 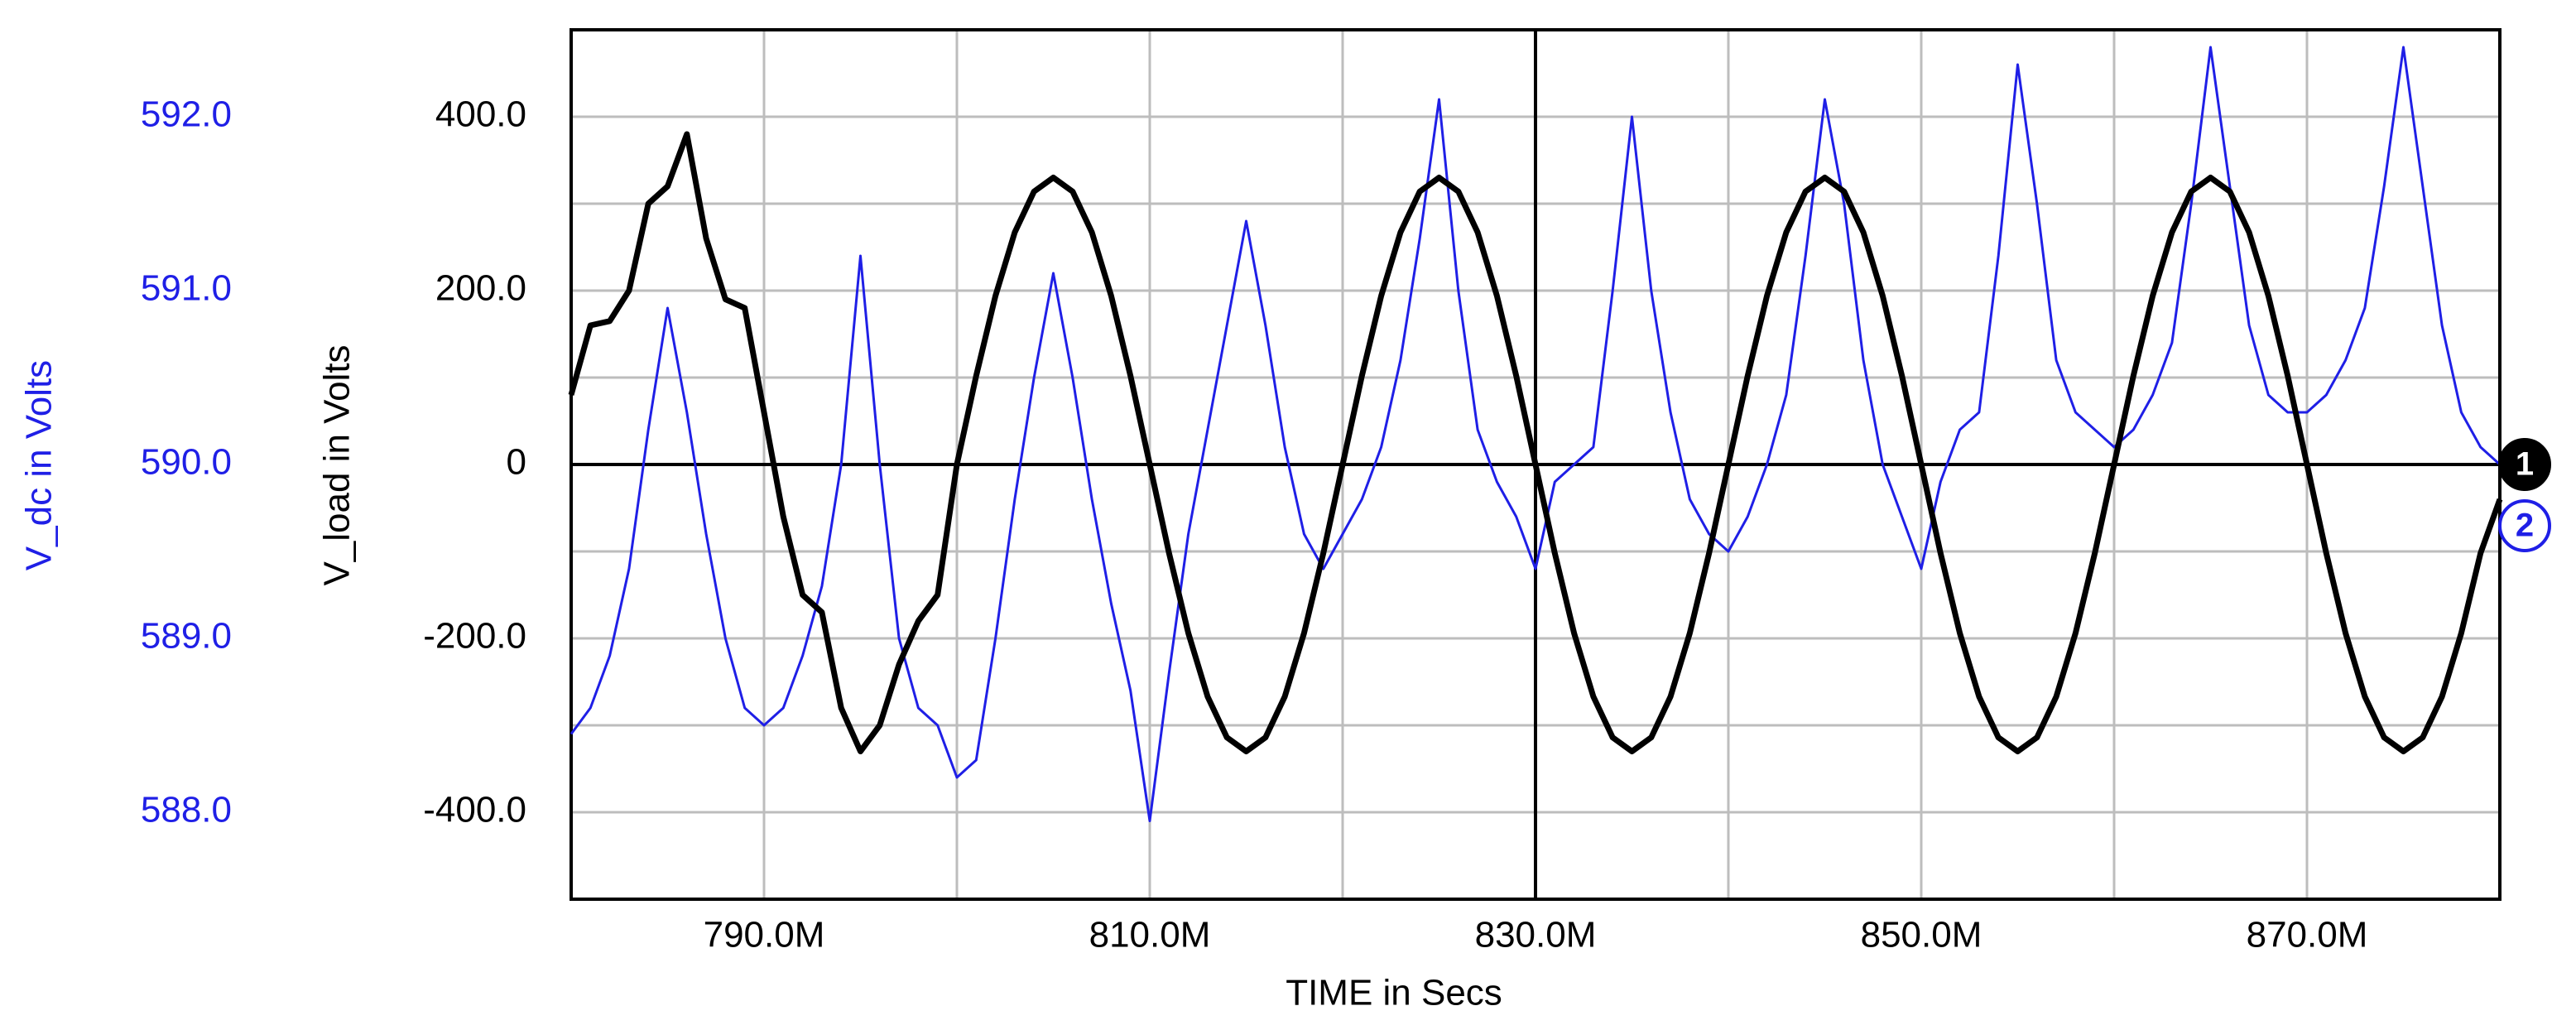 What do you see at coordinates (480, 288) in the screenshot?
I see `y-tick-label: 200.0` at bounding box center [480, 288].